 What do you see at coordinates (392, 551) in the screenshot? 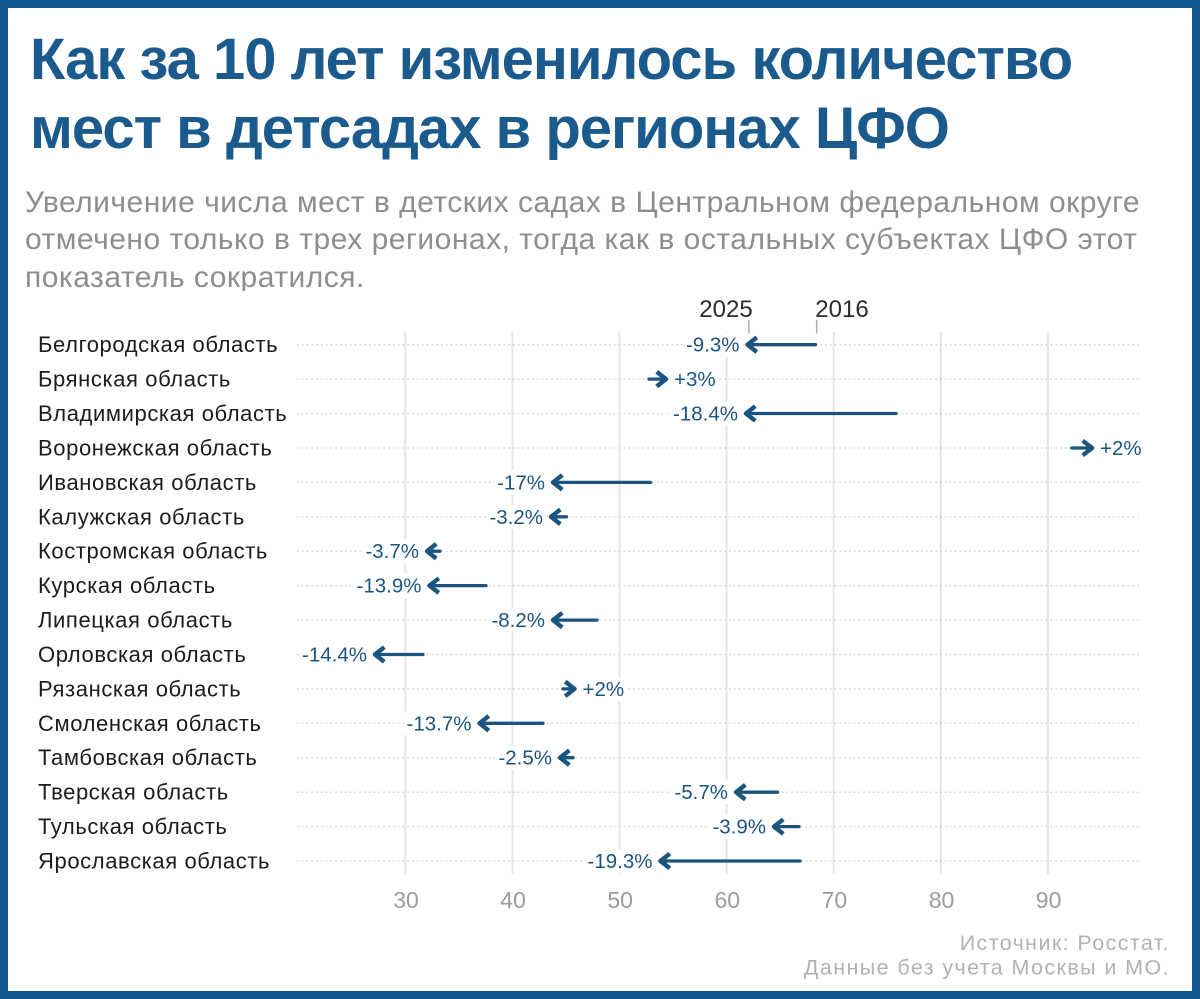
I see `svg-text: -3.7%` at bounding box center [392, 551].